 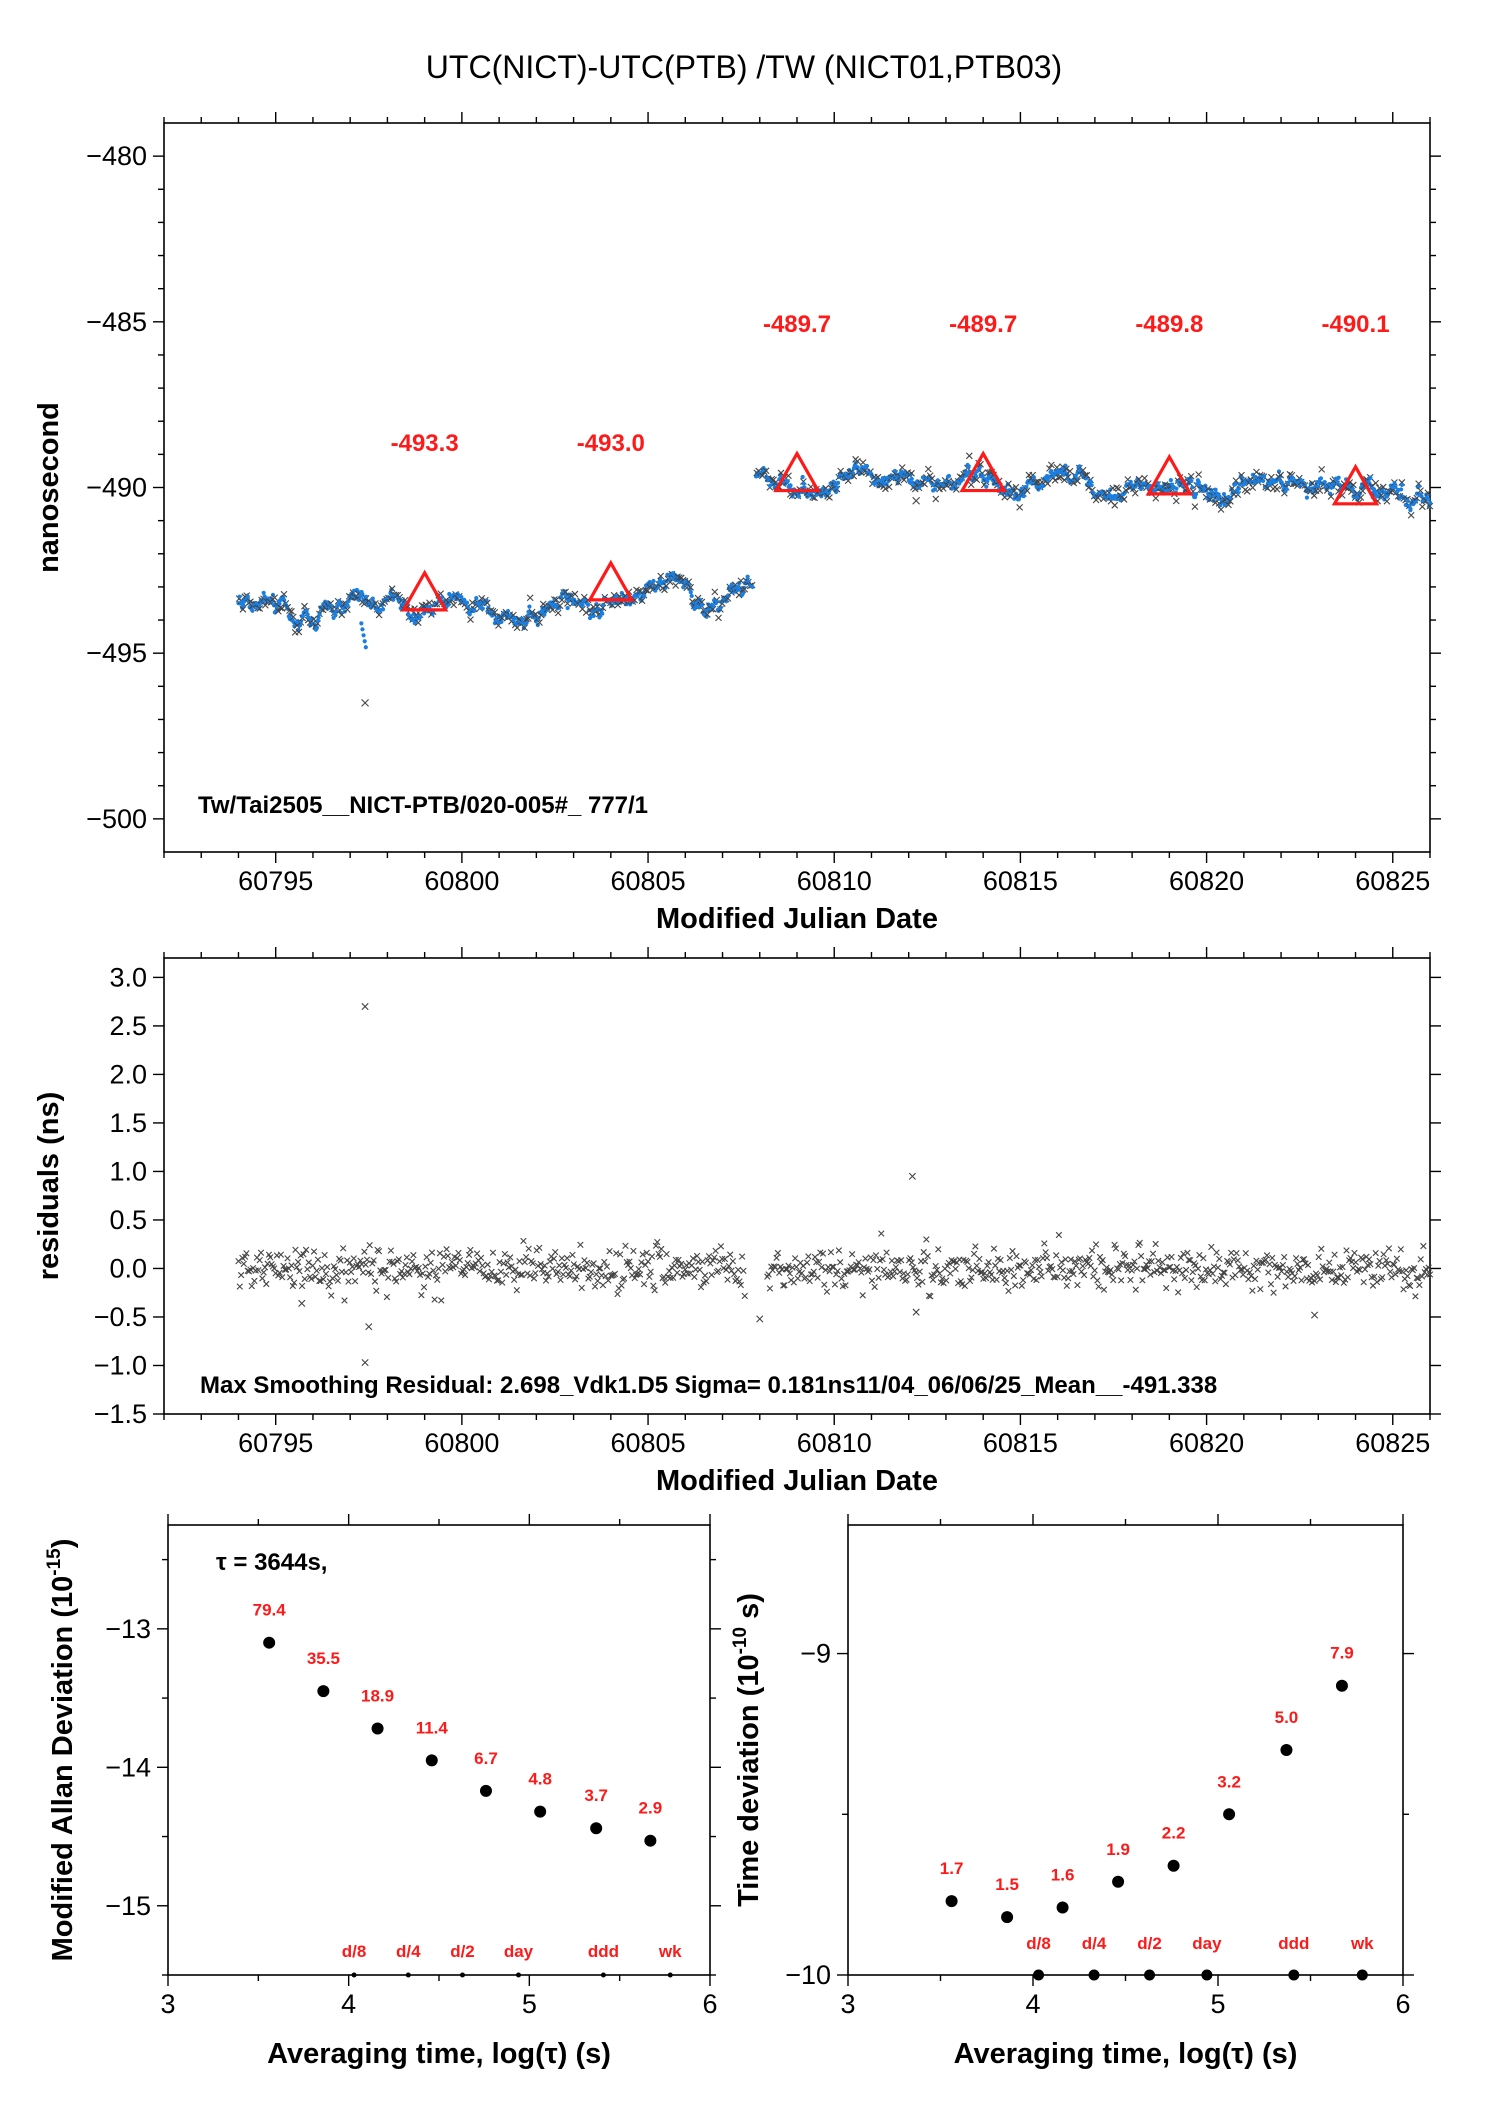 What do you see at coordinates (1207, 1943) in the screenshot?
I see `period-label: day` at bounding box center [1207, 1943].